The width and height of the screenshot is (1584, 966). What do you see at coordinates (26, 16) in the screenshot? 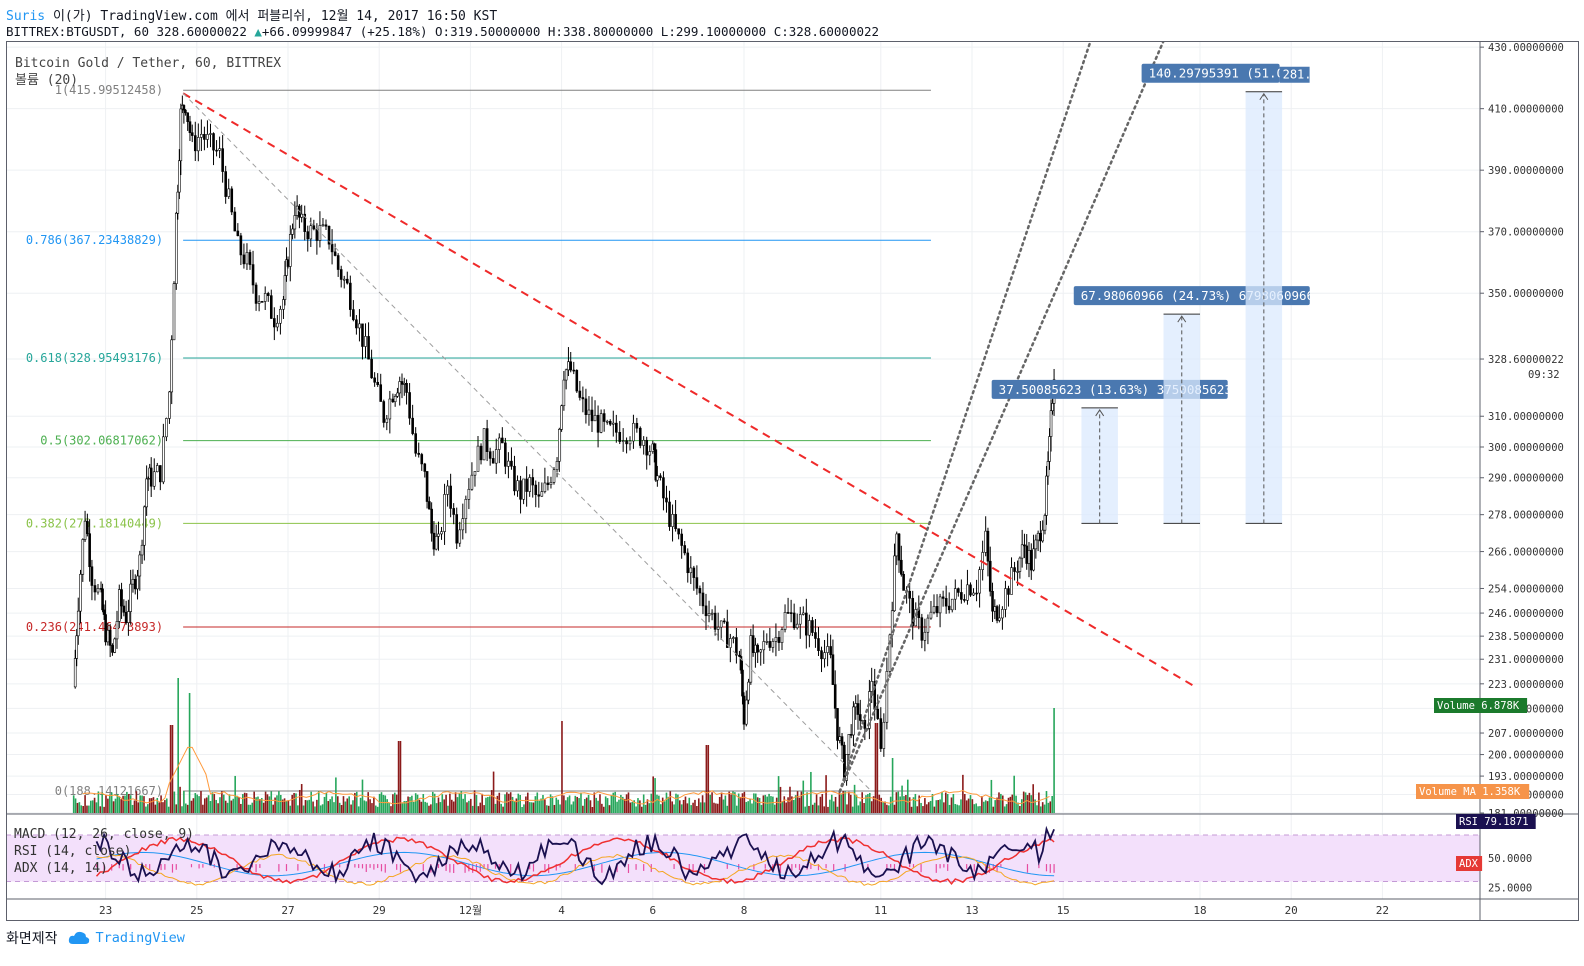
I see `author-link: Suris` at bounding box center [26, 16].